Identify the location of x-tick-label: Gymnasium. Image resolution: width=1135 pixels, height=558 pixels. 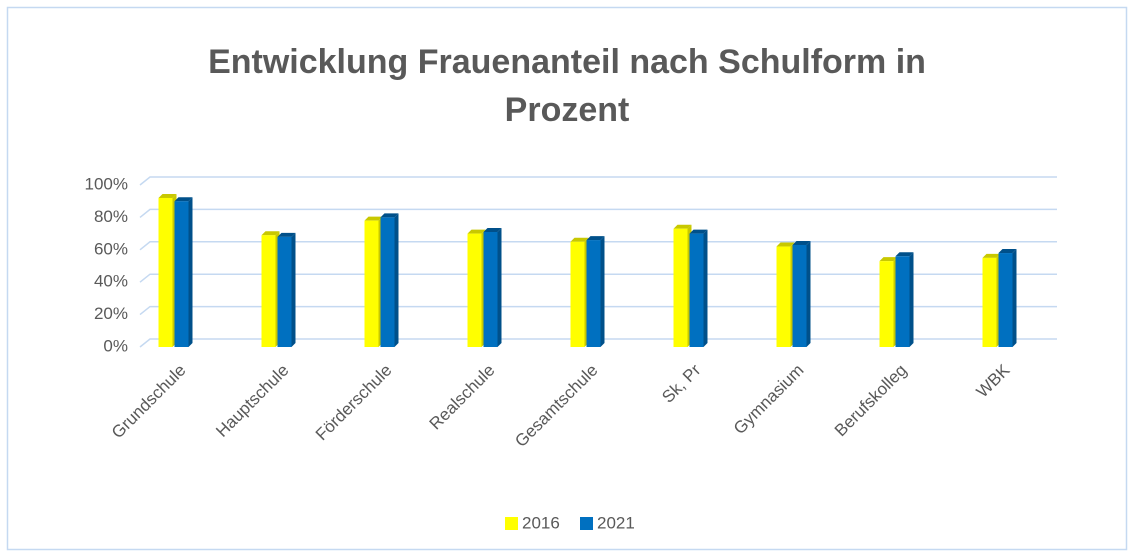
(769, 400).